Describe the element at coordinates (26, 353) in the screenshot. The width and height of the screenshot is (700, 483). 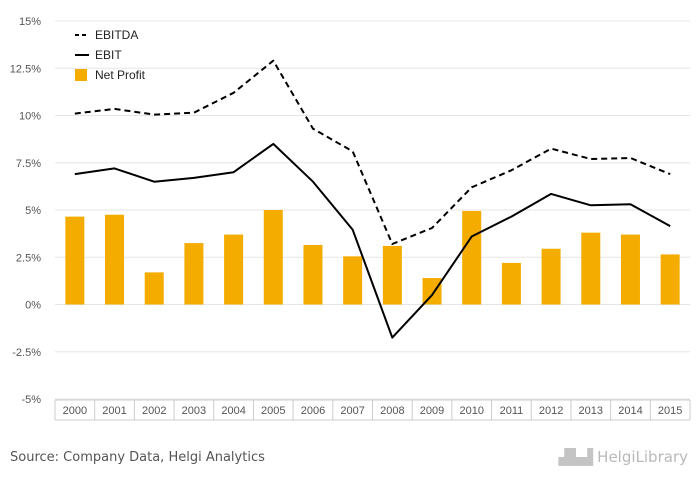
I see `y-tick-label: -2.5%` at that location.